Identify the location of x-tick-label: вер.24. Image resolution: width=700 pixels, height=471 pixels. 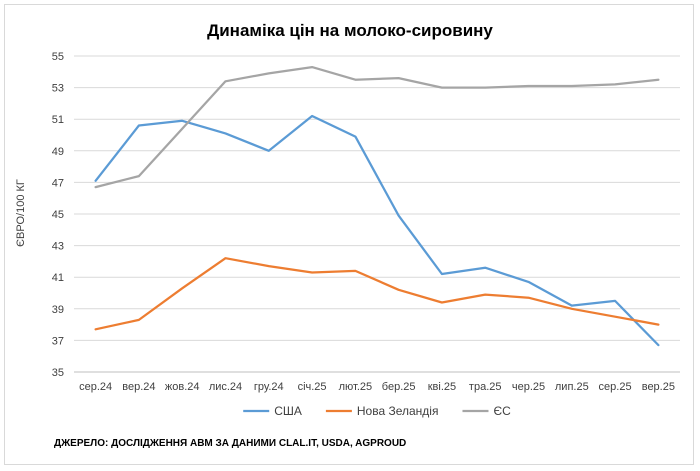
(138, 387).